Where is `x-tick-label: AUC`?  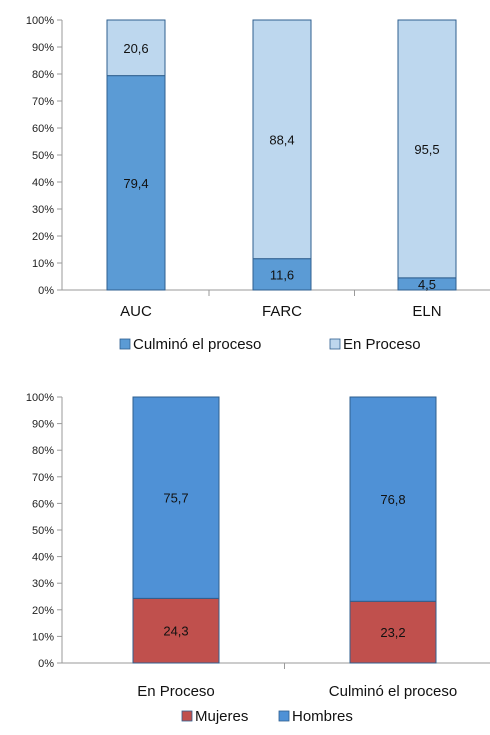 x-tick-label: AUC is located at coordinates (136, 311).